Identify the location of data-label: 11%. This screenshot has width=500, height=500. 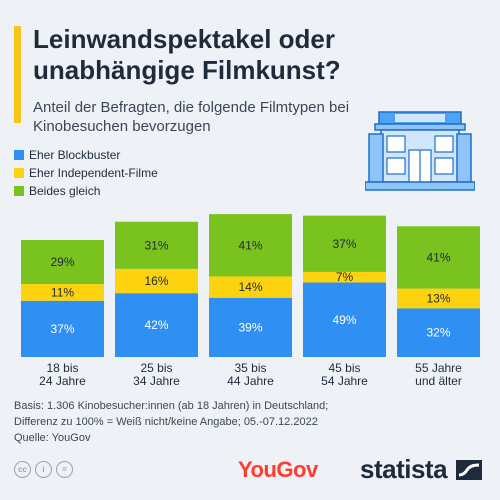
(62, 292).